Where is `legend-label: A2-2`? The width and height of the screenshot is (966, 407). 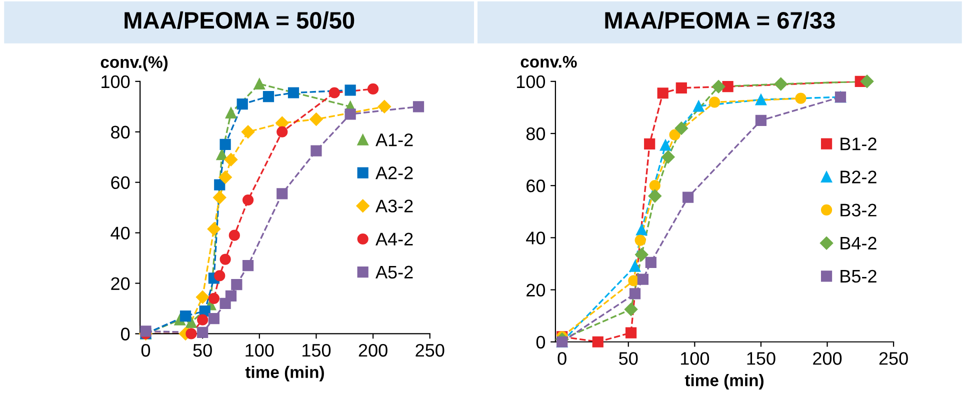 legend-label: A2-2 is located at coordinates (394, 173).